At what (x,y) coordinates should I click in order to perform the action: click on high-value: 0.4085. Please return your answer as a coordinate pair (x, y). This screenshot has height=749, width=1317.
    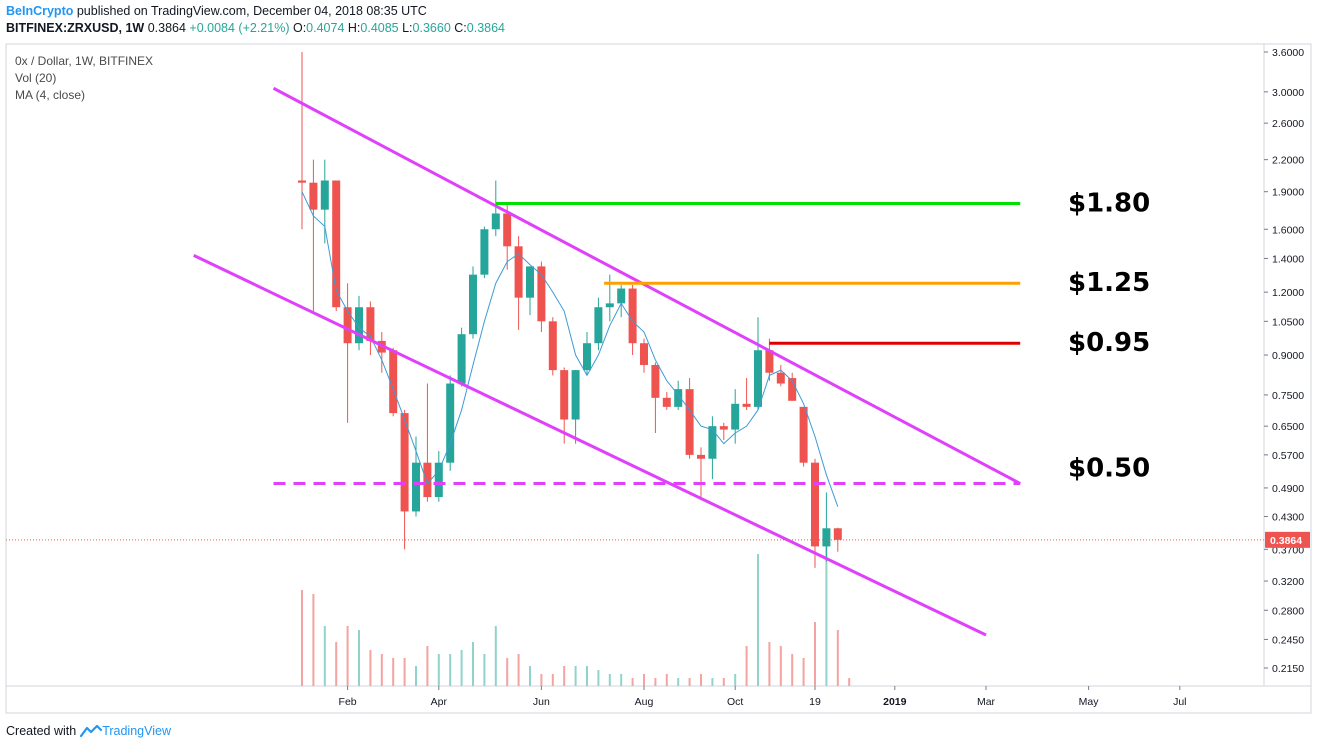
    Looking at the image, I should click on (379, 28).